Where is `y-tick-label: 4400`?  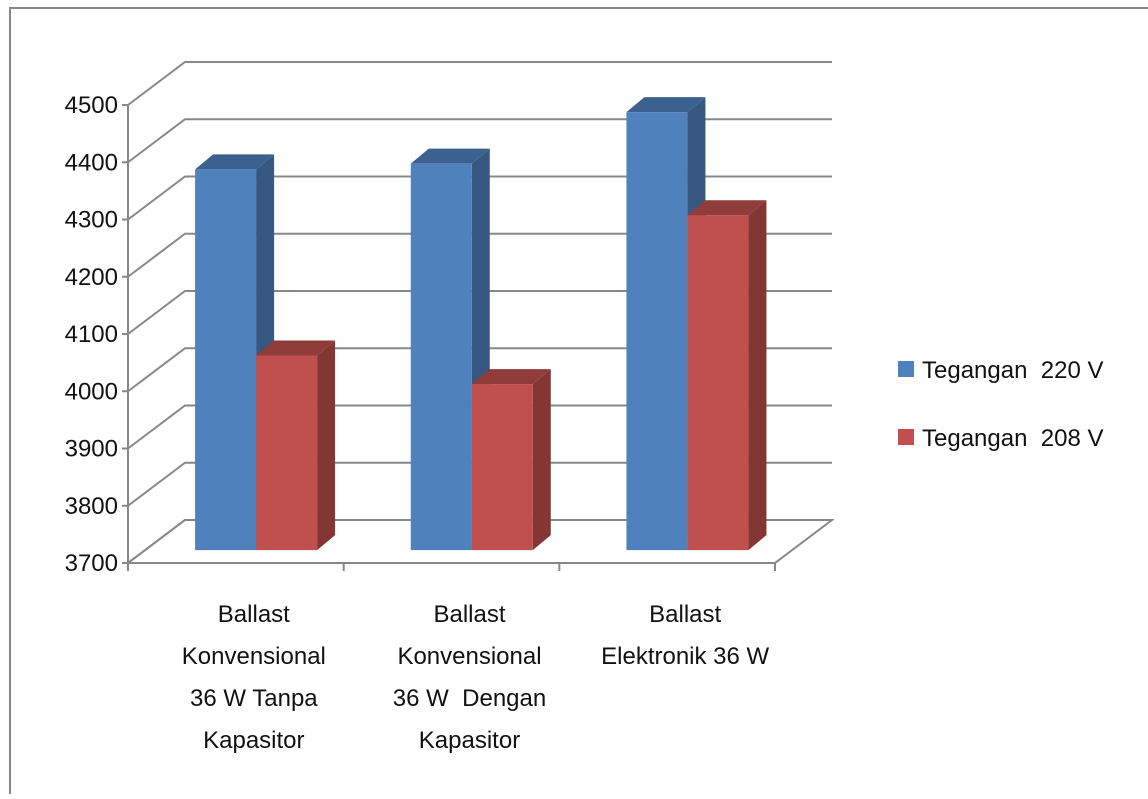 y-tick-label: 4400 is located at coordinates (91, 162).